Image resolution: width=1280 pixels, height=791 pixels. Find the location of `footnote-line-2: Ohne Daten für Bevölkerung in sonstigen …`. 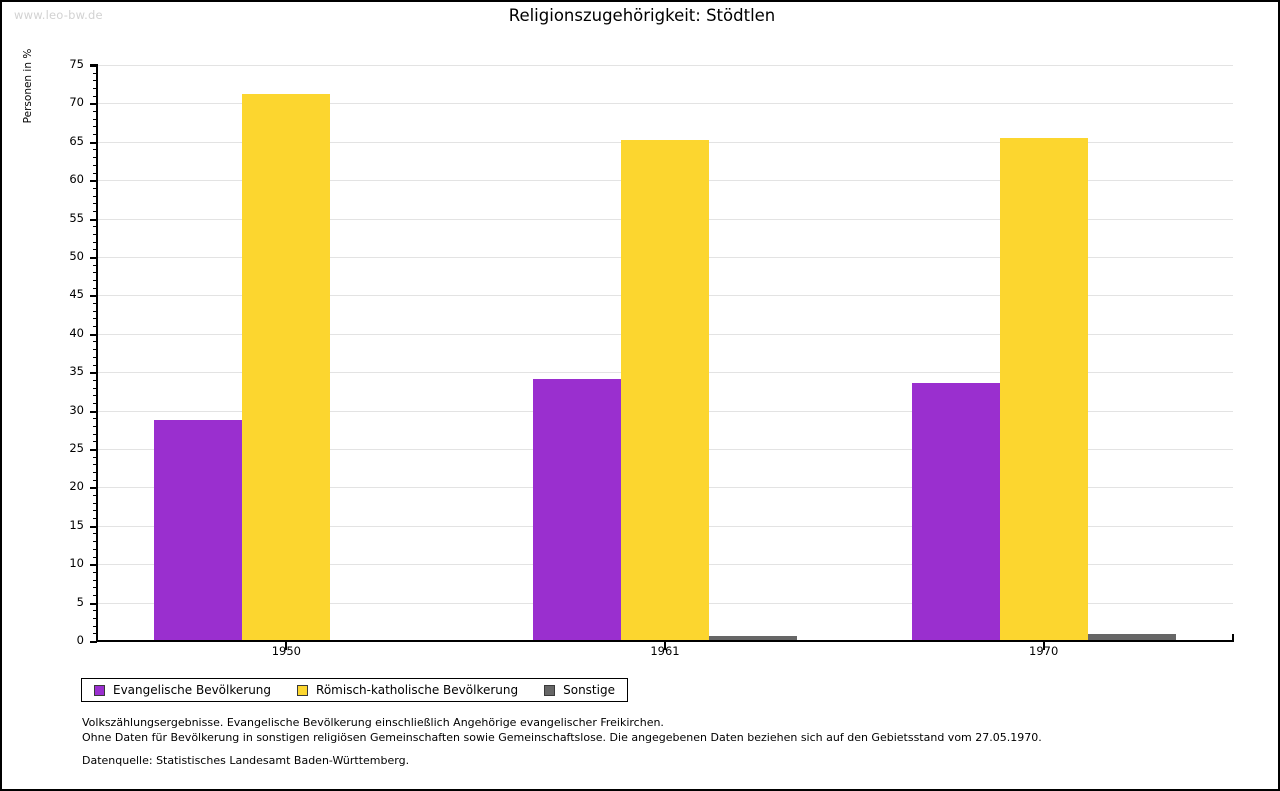

footnote-line-2: Ohne Daten für Bevölkerung in sonstigen … is located at coordinates (562, 737).